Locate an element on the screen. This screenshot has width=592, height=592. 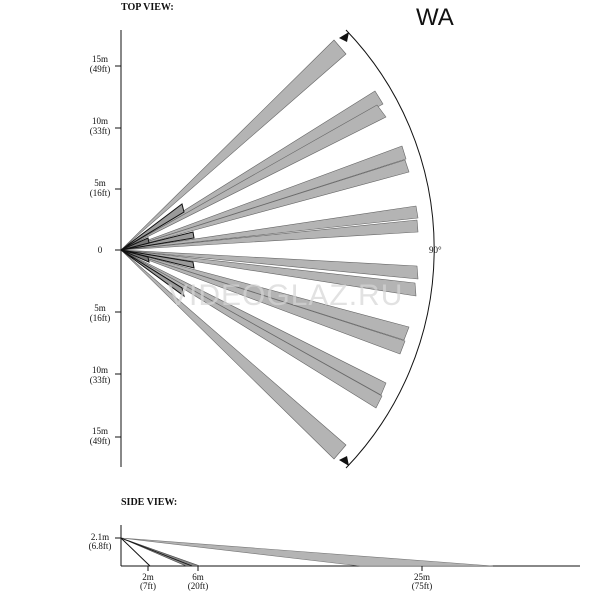
side-beam-near is located at coordinates (135, 552).